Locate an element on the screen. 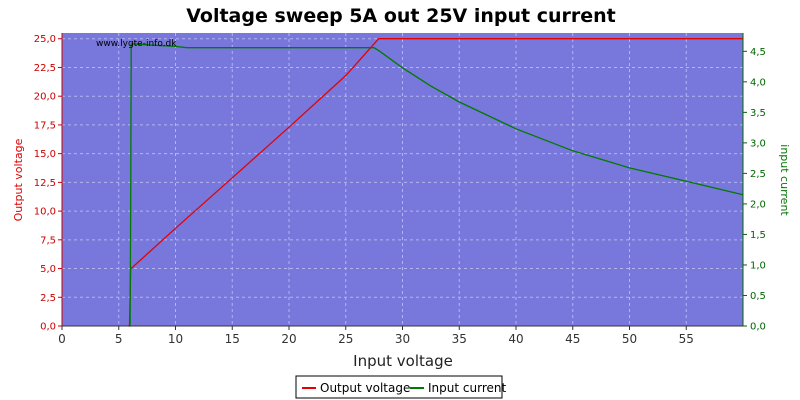  y-right-tick-label: 2,0 is located at coordinates (758, 204).